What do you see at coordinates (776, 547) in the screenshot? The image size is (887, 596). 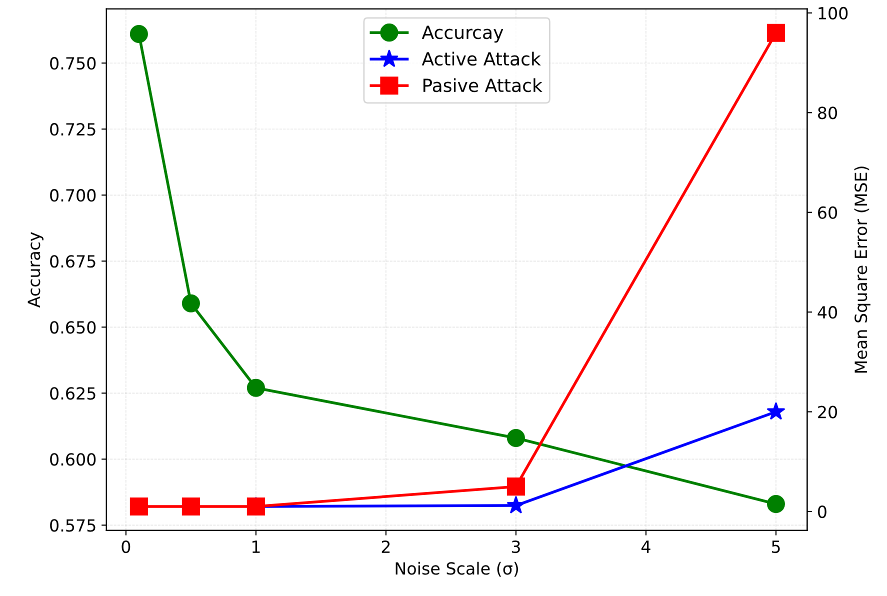 I see `x-tick-label: 5` at bounding box center [776, 547].